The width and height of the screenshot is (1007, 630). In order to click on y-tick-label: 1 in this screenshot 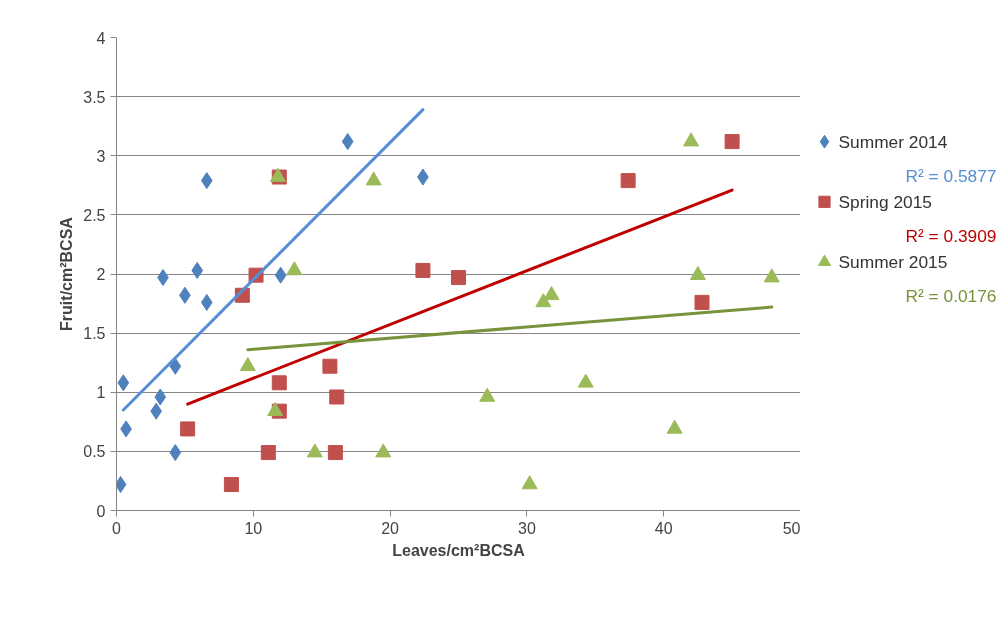, I will do `click(101, 393)`.